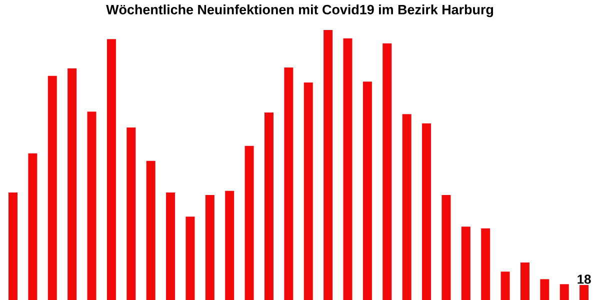 The width and height of the screenshot is (600, 300). What do you see at coordinates (300, 11) in the screenshot?
I see `chart-title: Wöchentliche Neuinfektionen mit Covid19 im Bezirk Harburg` at bounding box center [300, 11].